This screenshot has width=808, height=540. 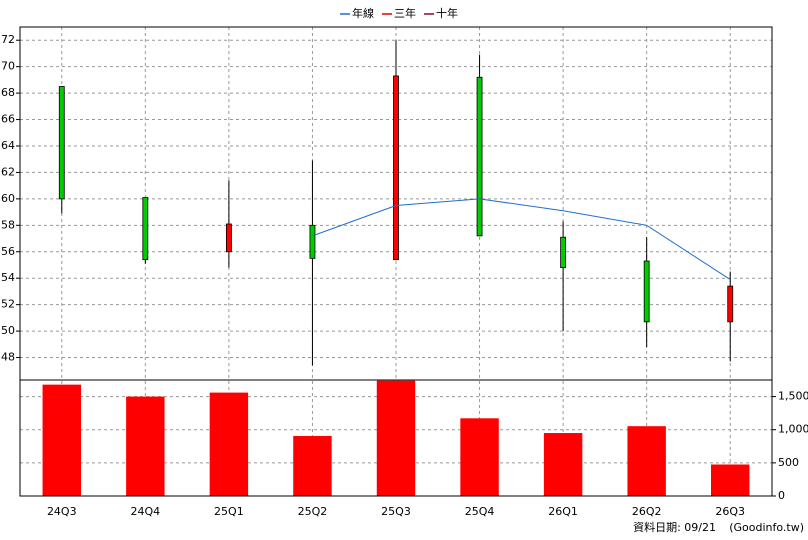 I want to click on y-tick-label: 62, so click(x=8, y=171).